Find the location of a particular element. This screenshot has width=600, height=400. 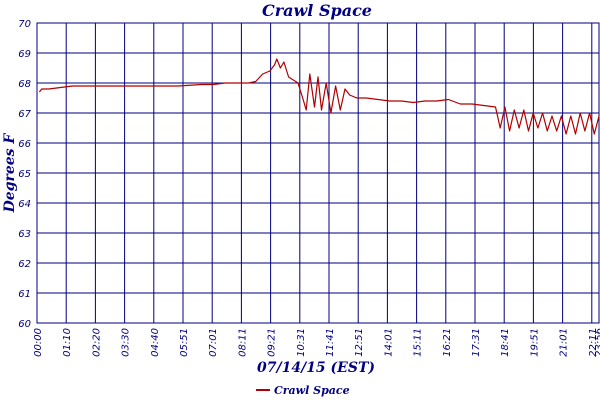

y-tick-label: 68 is located at coordinates (24, 84).